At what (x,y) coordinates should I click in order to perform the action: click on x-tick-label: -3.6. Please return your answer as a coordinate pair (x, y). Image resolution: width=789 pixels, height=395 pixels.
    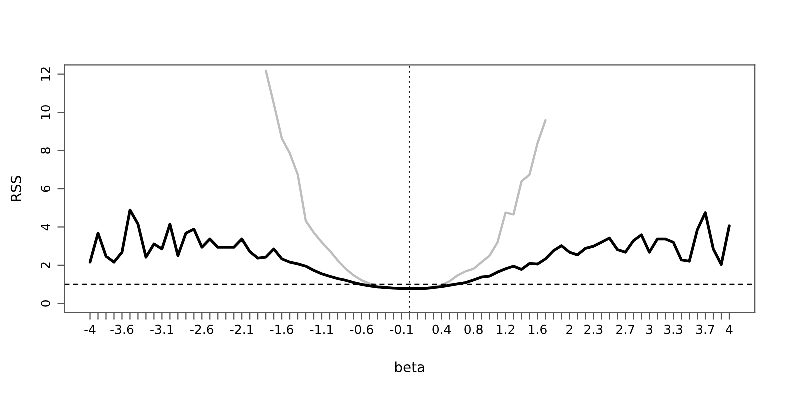
    Looking at the image, I should click on (122, 329).